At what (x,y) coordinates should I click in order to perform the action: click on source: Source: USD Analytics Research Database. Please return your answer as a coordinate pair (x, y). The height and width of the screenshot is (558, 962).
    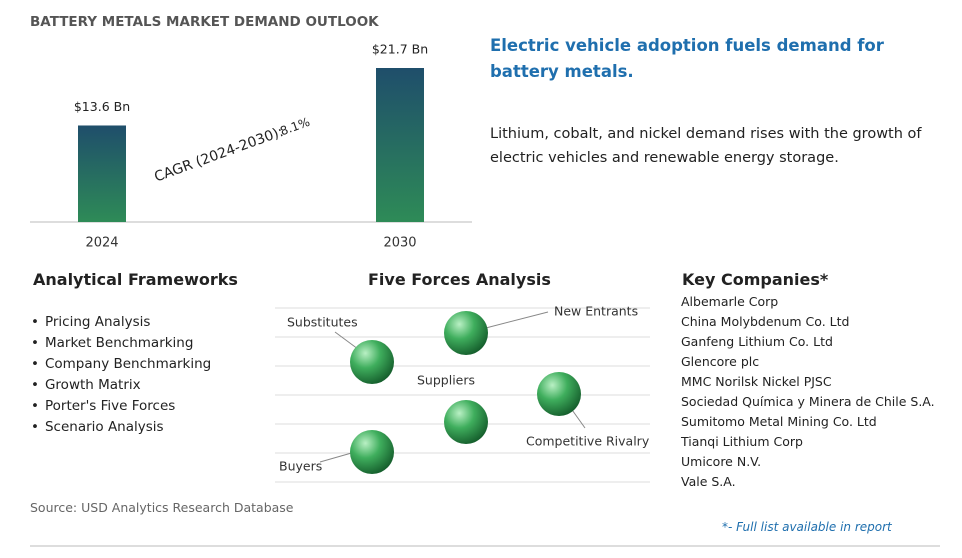
    Looking at the image, I should click on (162, 507).